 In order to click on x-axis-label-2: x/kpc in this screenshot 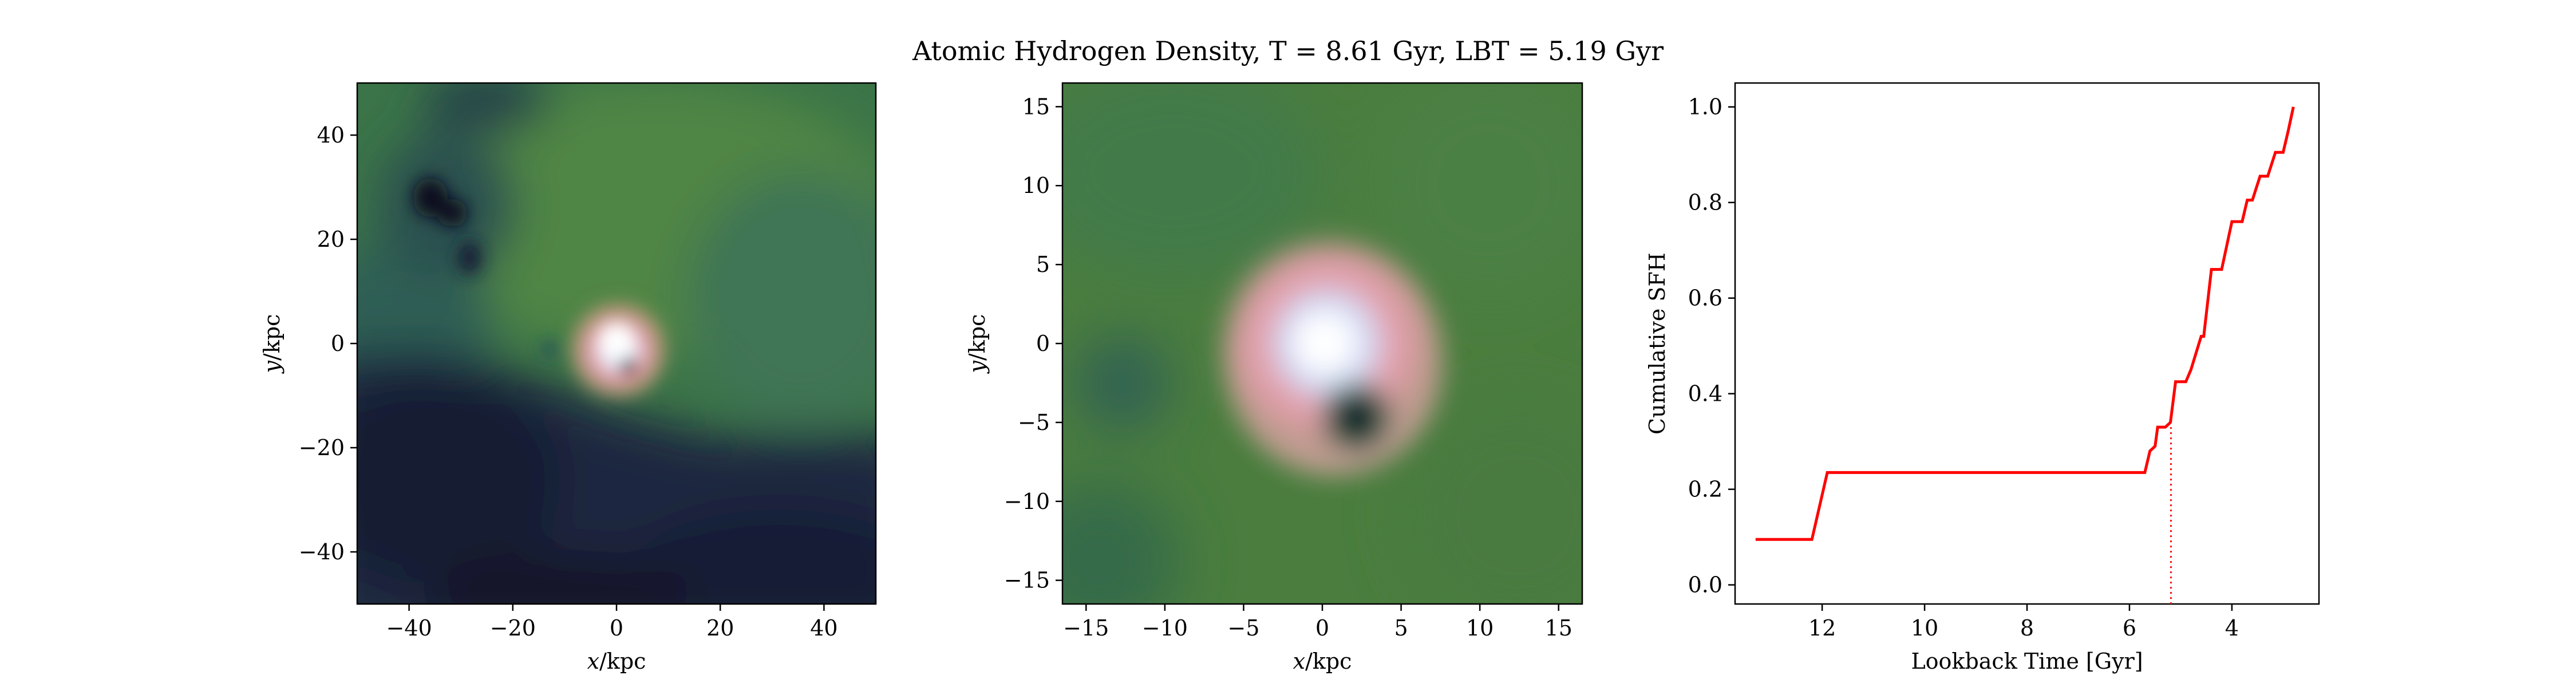, I will do `click(1322, 661)`.